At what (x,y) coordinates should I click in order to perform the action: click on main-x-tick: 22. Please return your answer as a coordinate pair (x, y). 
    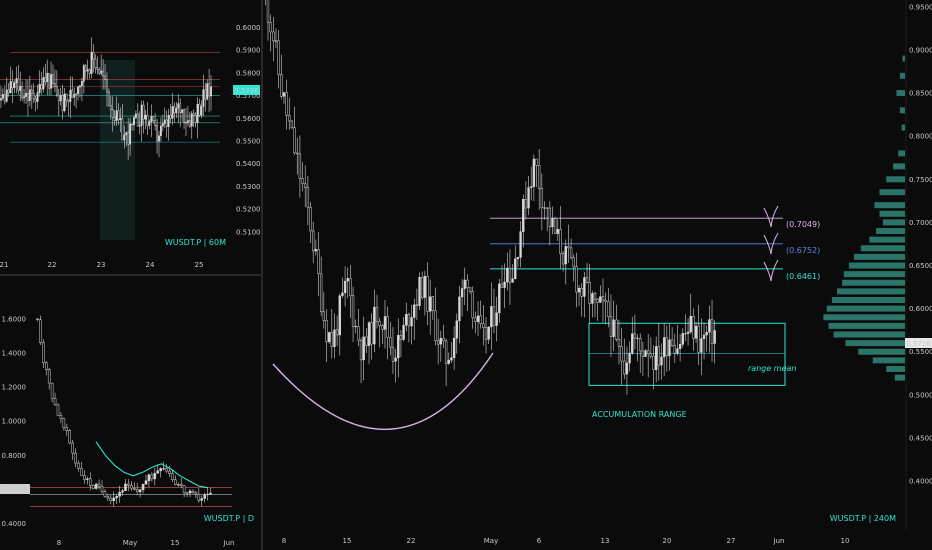
    Looking at the image, I should click on (411, 541).